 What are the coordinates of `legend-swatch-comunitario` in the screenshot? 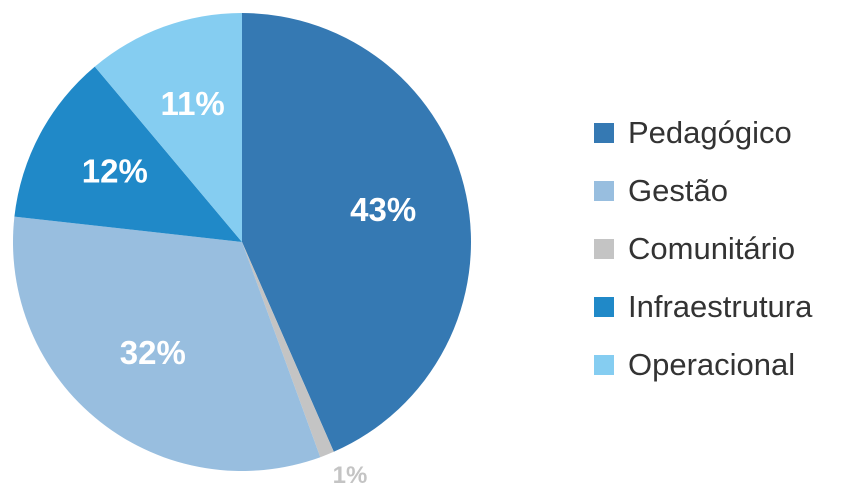 It's located at (604, 249).